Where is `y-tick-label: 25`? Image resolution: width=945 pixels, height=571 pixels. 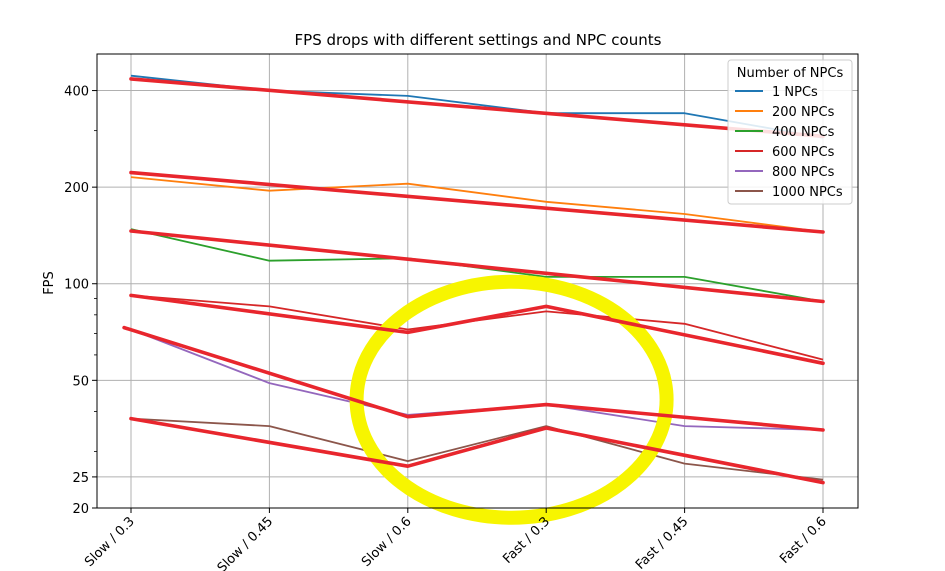 y-tick-label: 25 is located at coordinates (80, 478).